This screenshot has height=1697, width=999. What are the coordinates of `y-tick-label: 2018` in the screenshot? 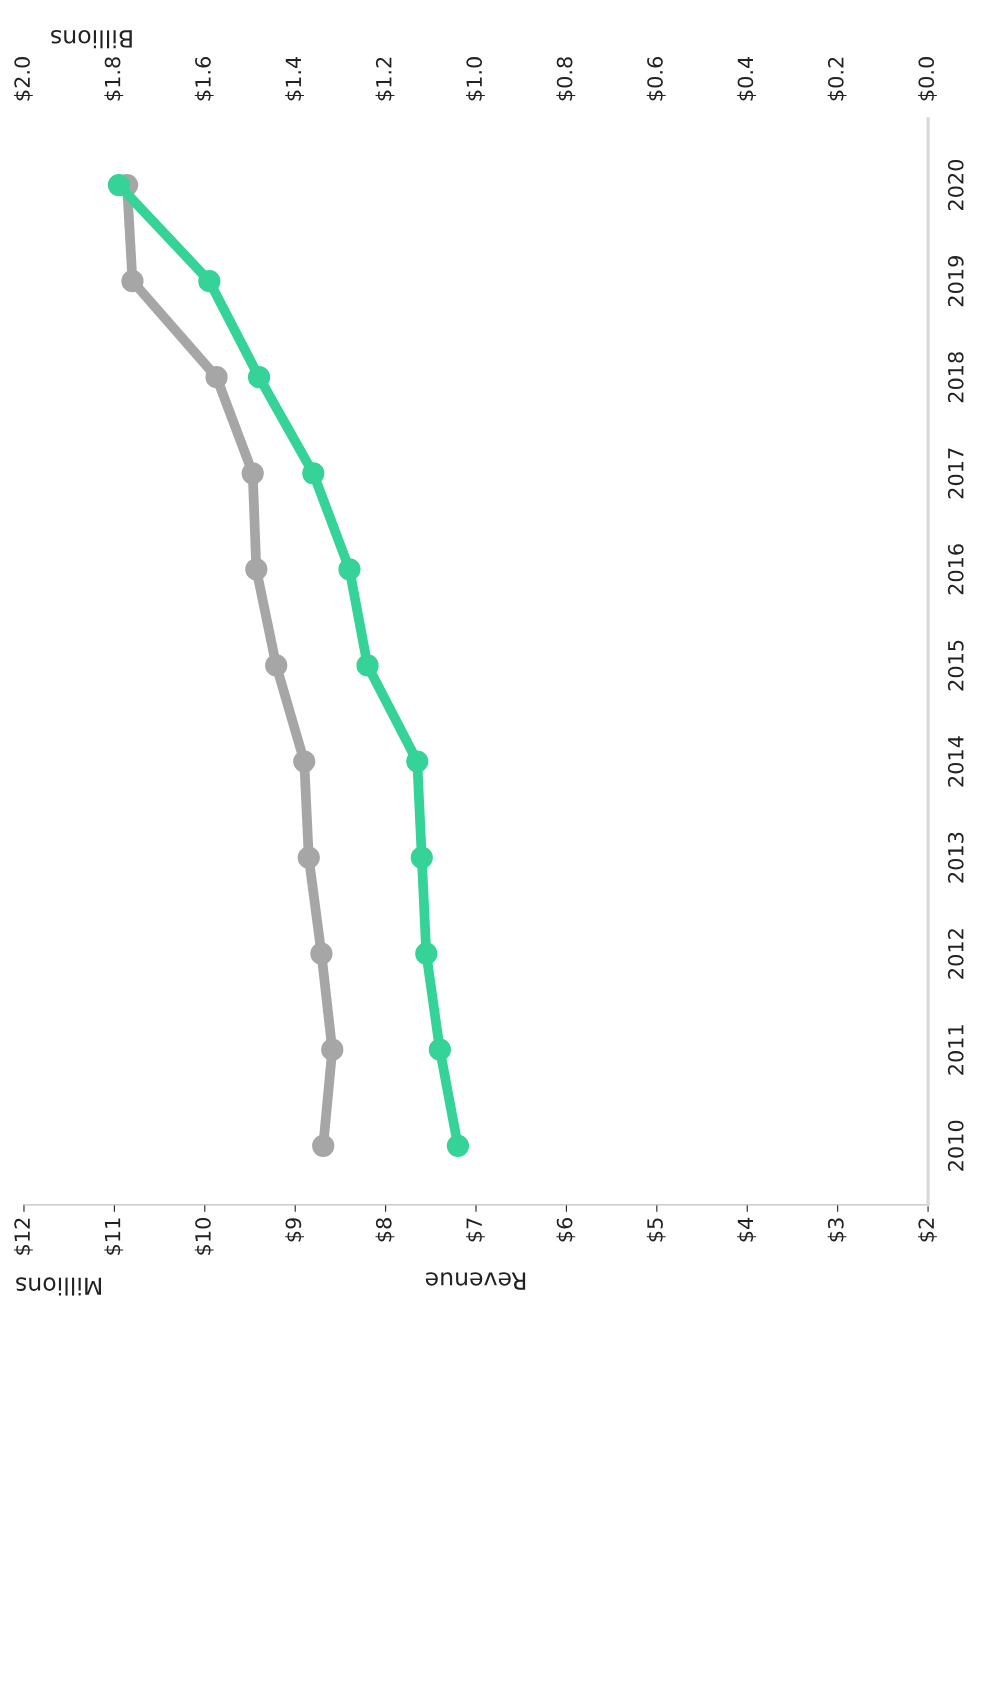 It's located at (955, 377).